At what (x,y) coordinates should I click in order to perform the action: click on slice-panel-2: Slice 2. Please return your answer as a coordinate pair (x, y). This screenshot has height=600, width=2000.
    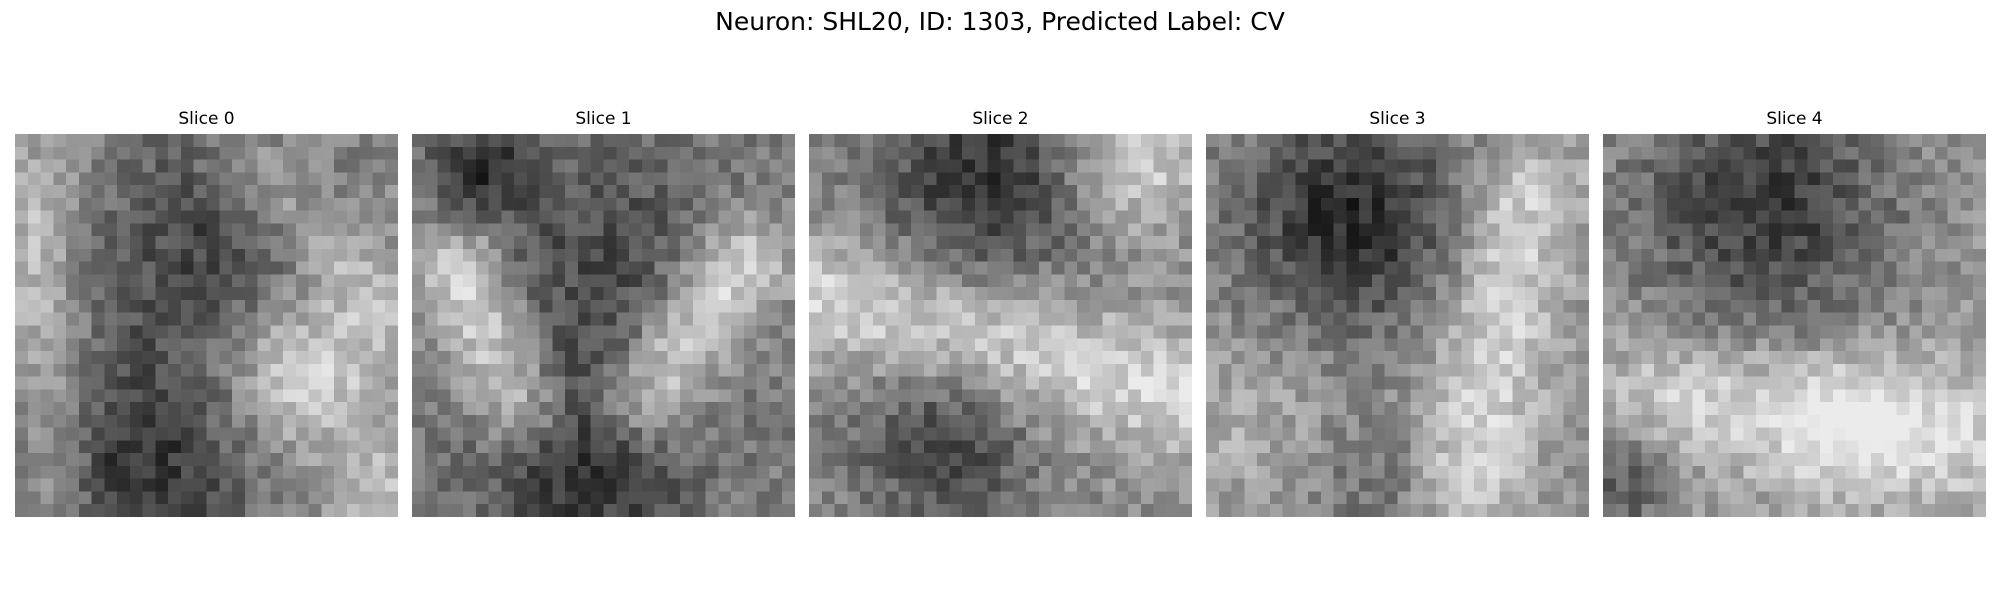
    Looking at the image, I should click on (1000, 312).